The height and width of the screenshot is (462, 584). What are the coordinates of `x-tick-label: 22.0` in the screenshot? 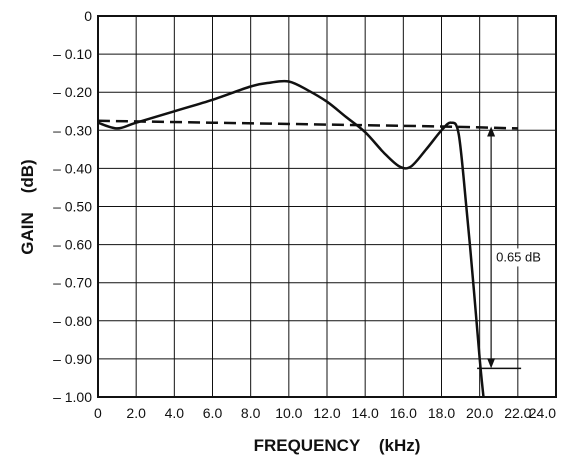 It's located at (517, 413).